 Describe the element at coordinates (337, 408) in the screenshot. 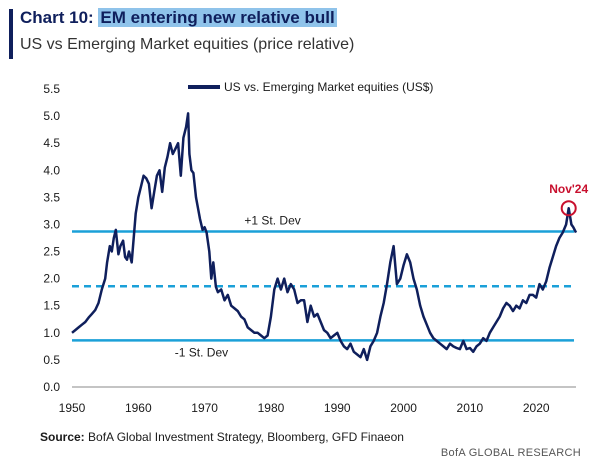

I see `x-tick-label: 1990` at that location.